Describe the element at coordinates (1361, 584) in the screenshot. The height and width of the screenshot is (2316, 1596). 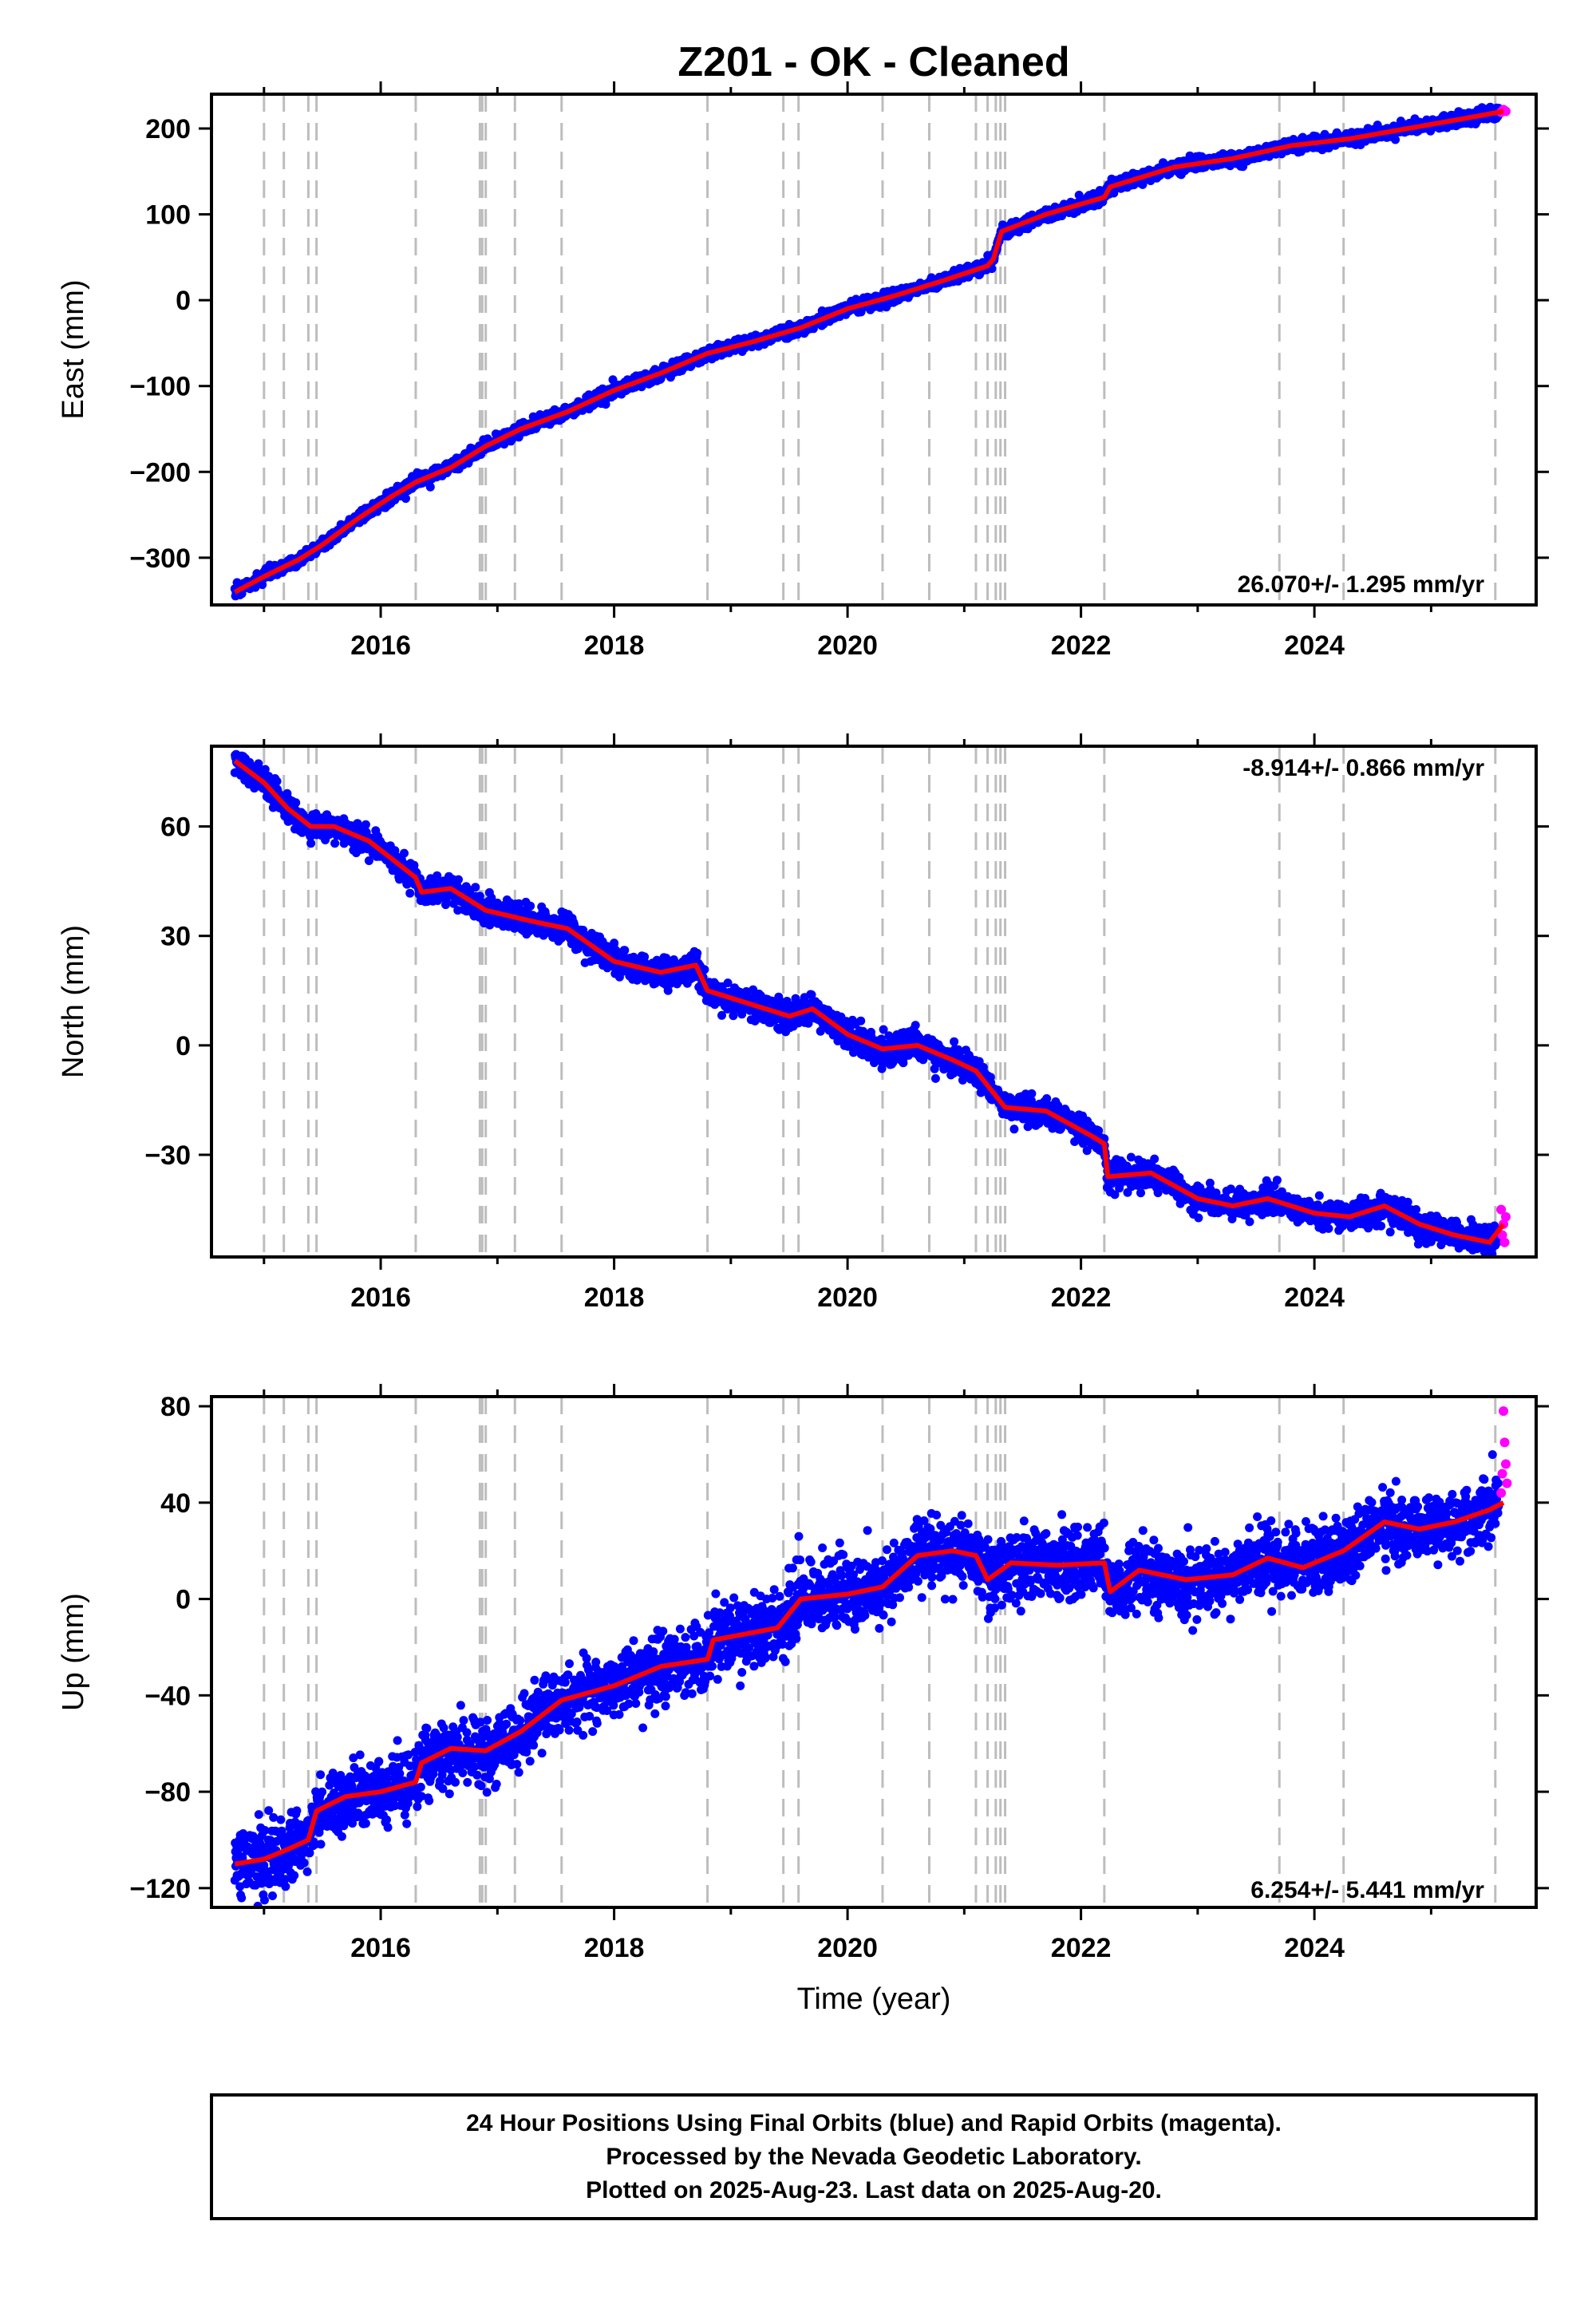
I see `rate-label: 26.070+/- 1.295 mm/yr` at that location.